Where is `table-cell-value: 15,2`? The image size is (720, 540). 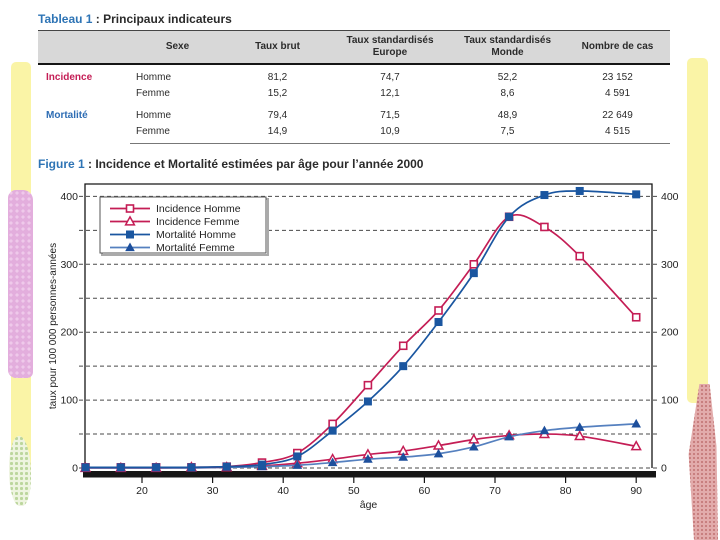 table-cell-value: 15,2 is located at coordinates (277, 93).